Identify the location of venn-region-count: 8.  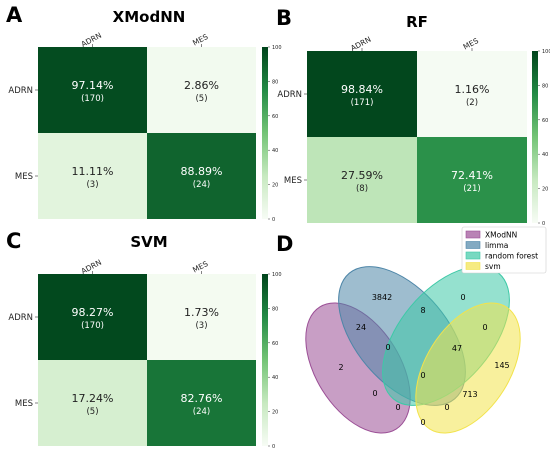
(422, 310).